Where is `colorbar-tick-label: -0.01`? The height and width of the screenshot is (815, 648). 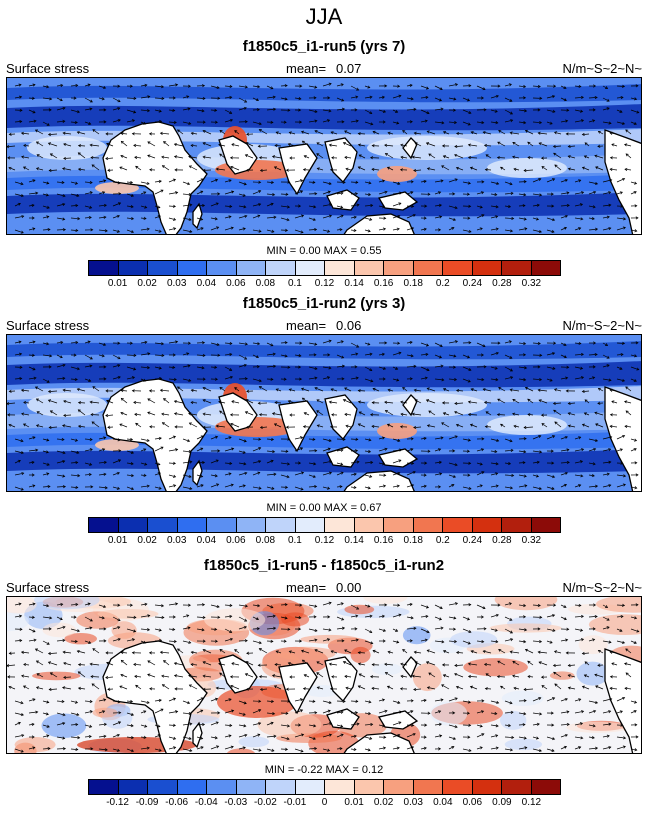 colorbar-tick-label: -0.01 is located at coordinates (295, 802).